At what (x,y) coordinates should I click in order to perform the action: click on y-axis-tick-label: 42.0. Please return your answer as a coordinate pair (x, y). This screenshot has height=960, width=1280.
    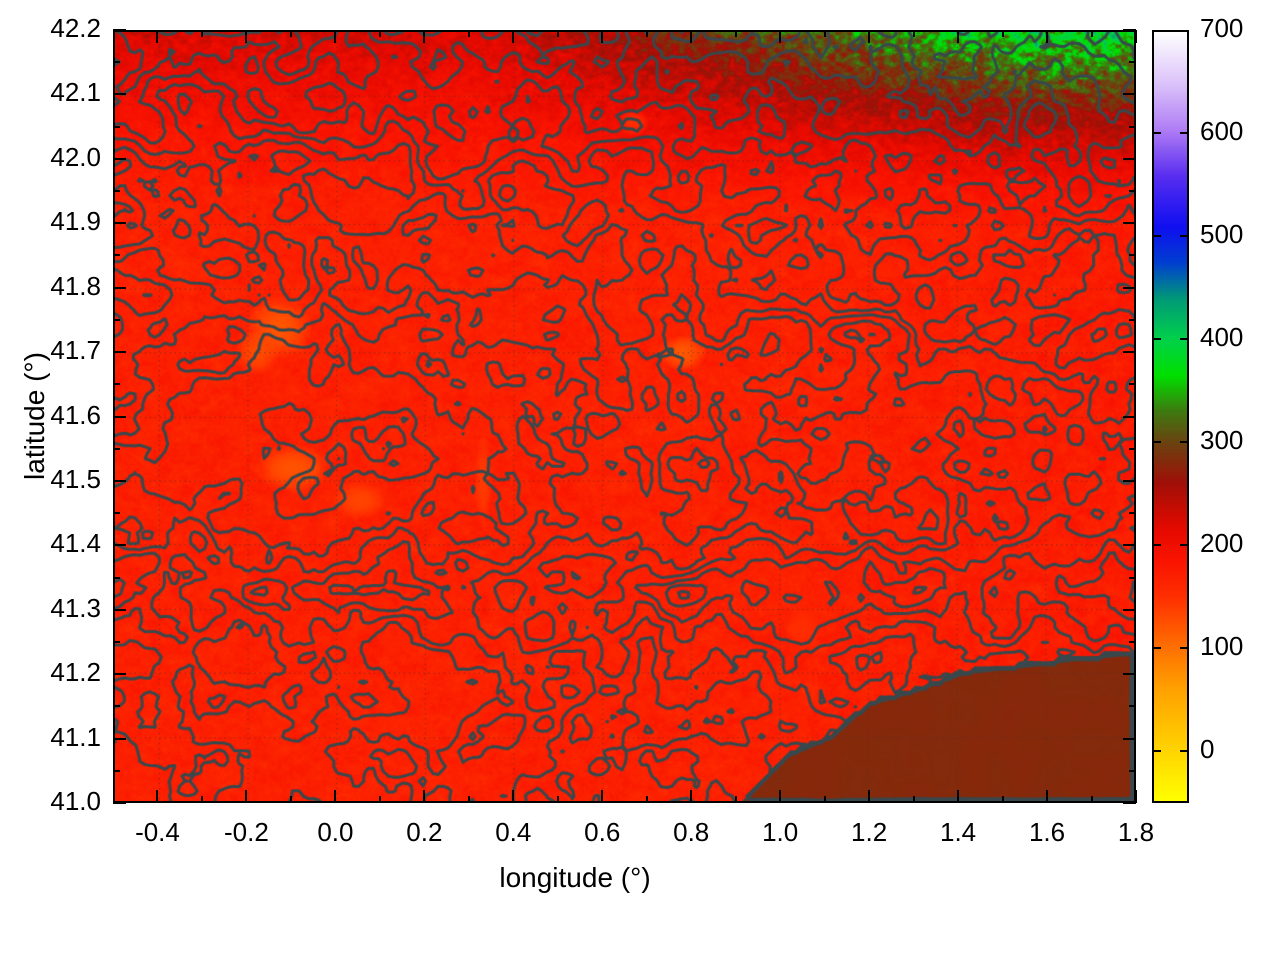
    Looking at the image, I should click on (75, 156).